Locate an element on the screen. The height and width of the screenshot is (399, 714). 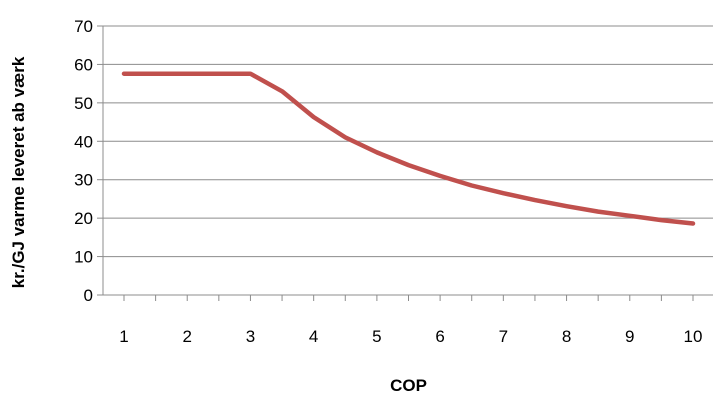
x-tick-label: 3 is located at coordinates (250, 336).